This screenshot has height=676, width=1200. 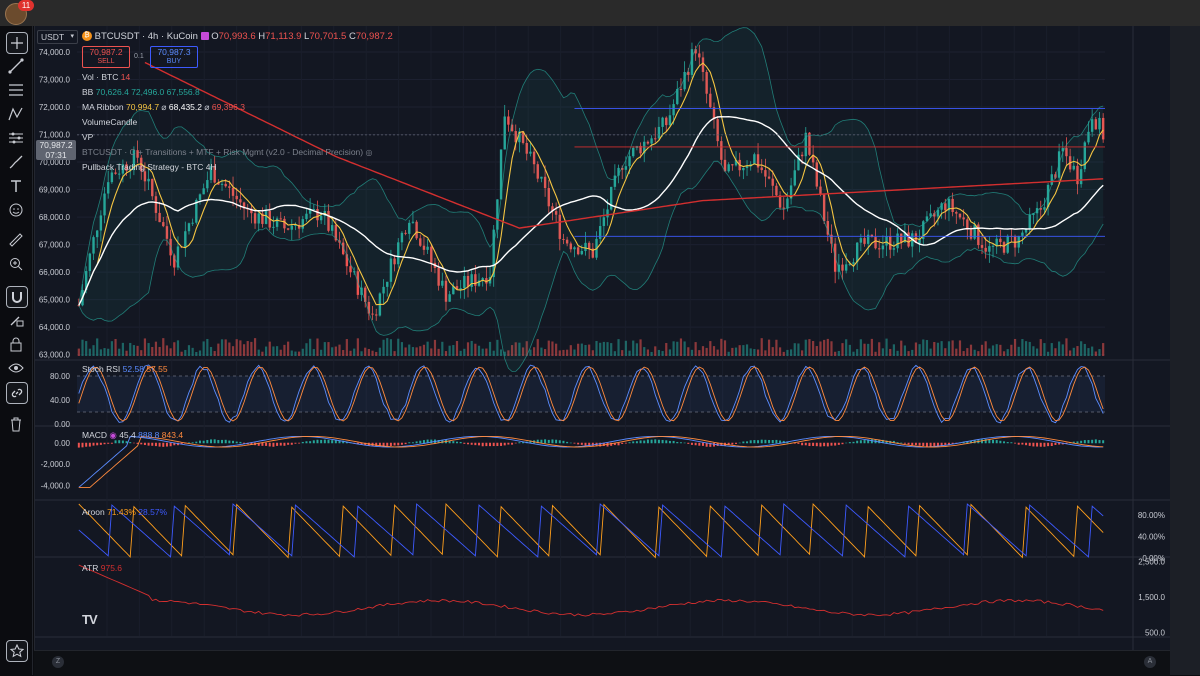 I want to click on legend-atr: ATR 975.6, so click(x=102, y=568).